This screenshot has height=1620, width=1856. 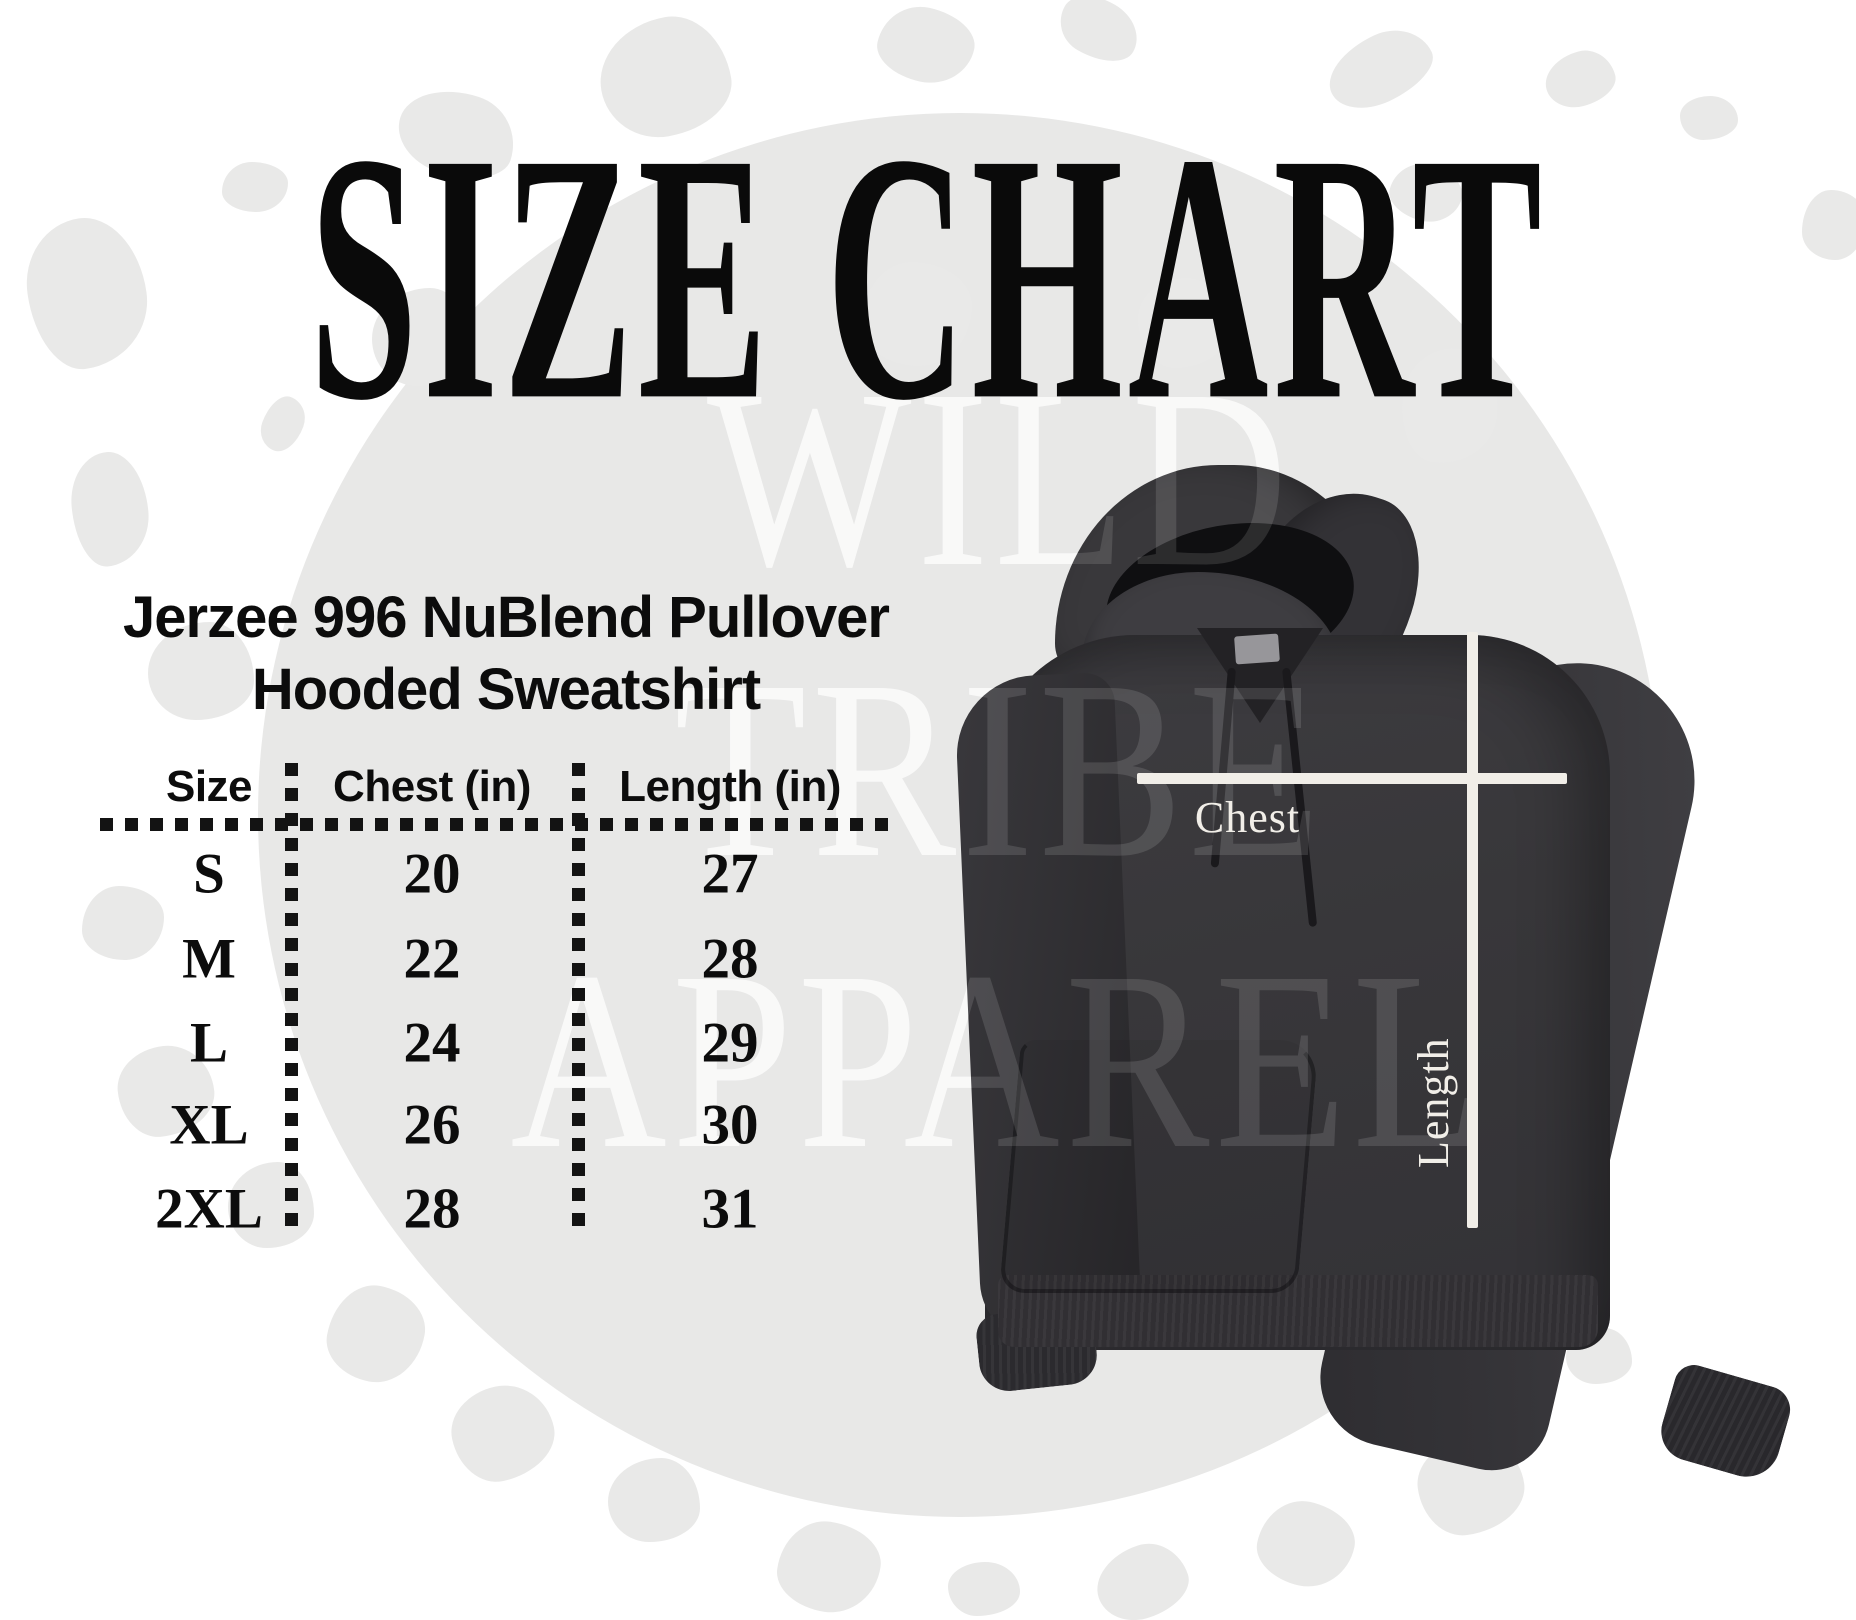 What do you see at coordinates (730, 1209) in the screenshot?
I see `table-cell-length: 31` at bounding box center [730, 1209].